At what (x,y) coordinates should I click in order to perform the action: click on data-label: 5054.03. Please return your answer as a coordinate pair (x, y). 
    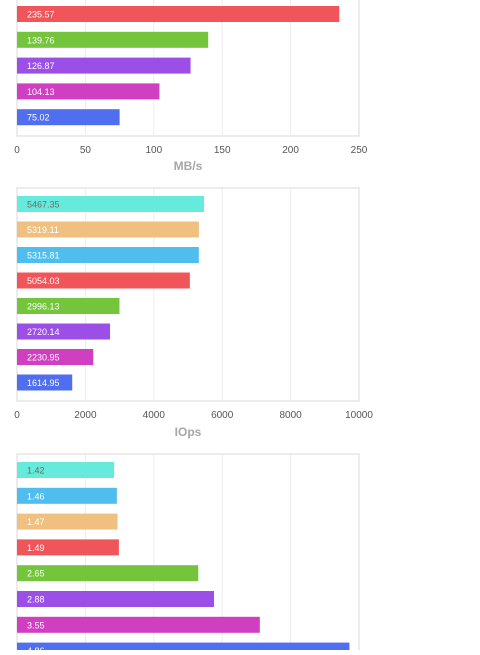
    Looking at the image, I should click on (43, 281).